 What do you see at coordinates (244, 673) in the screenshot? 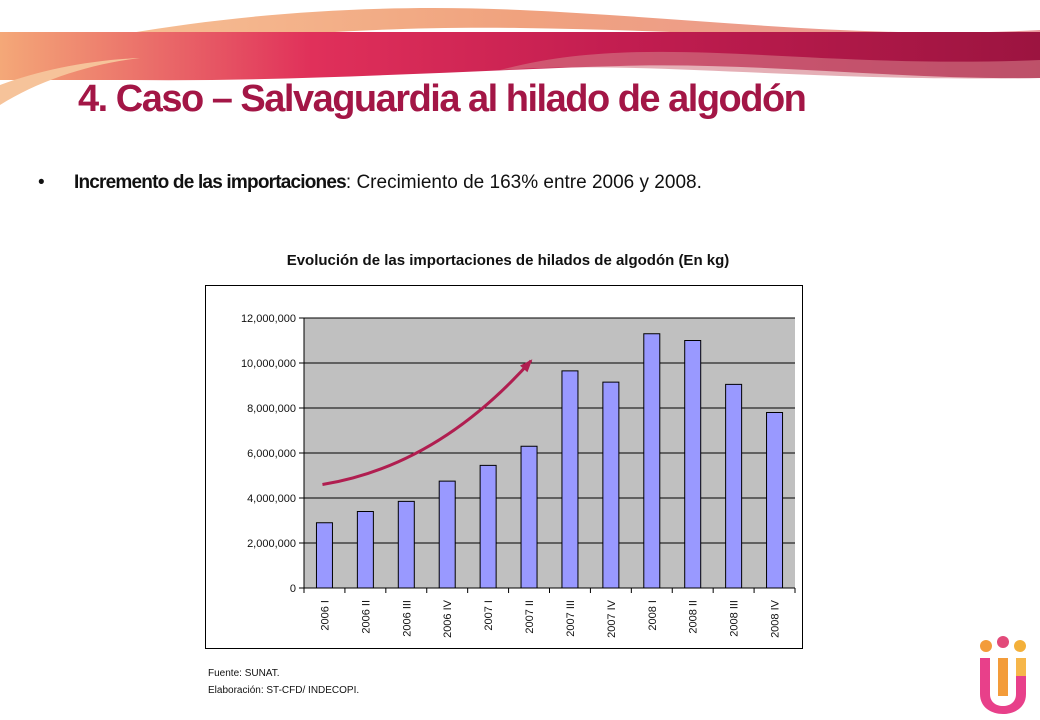
I see `source-note: Fuente: SUNAT.` at bounding box center [244, 673].